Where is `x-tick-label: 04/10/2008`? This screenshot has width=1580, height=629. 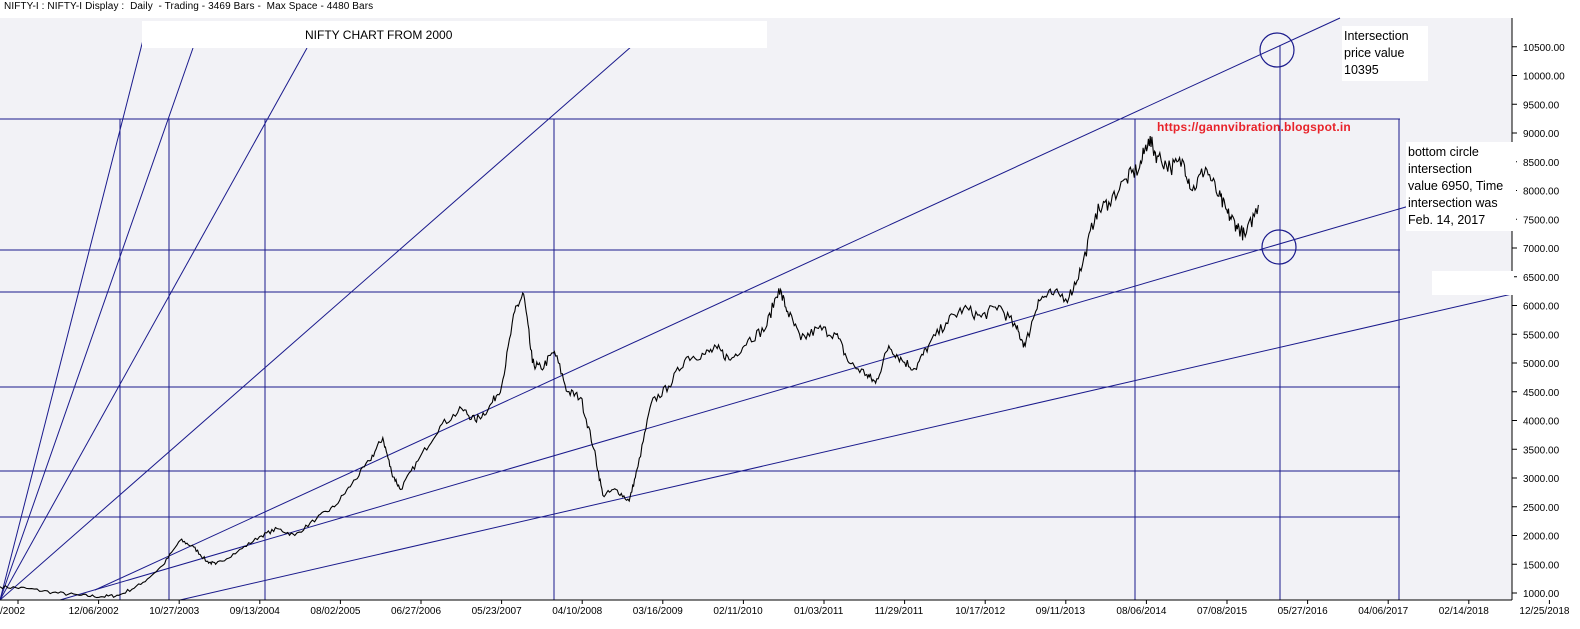 x-tick-label: 04/10/2008 is located at coordinates (577, 611).